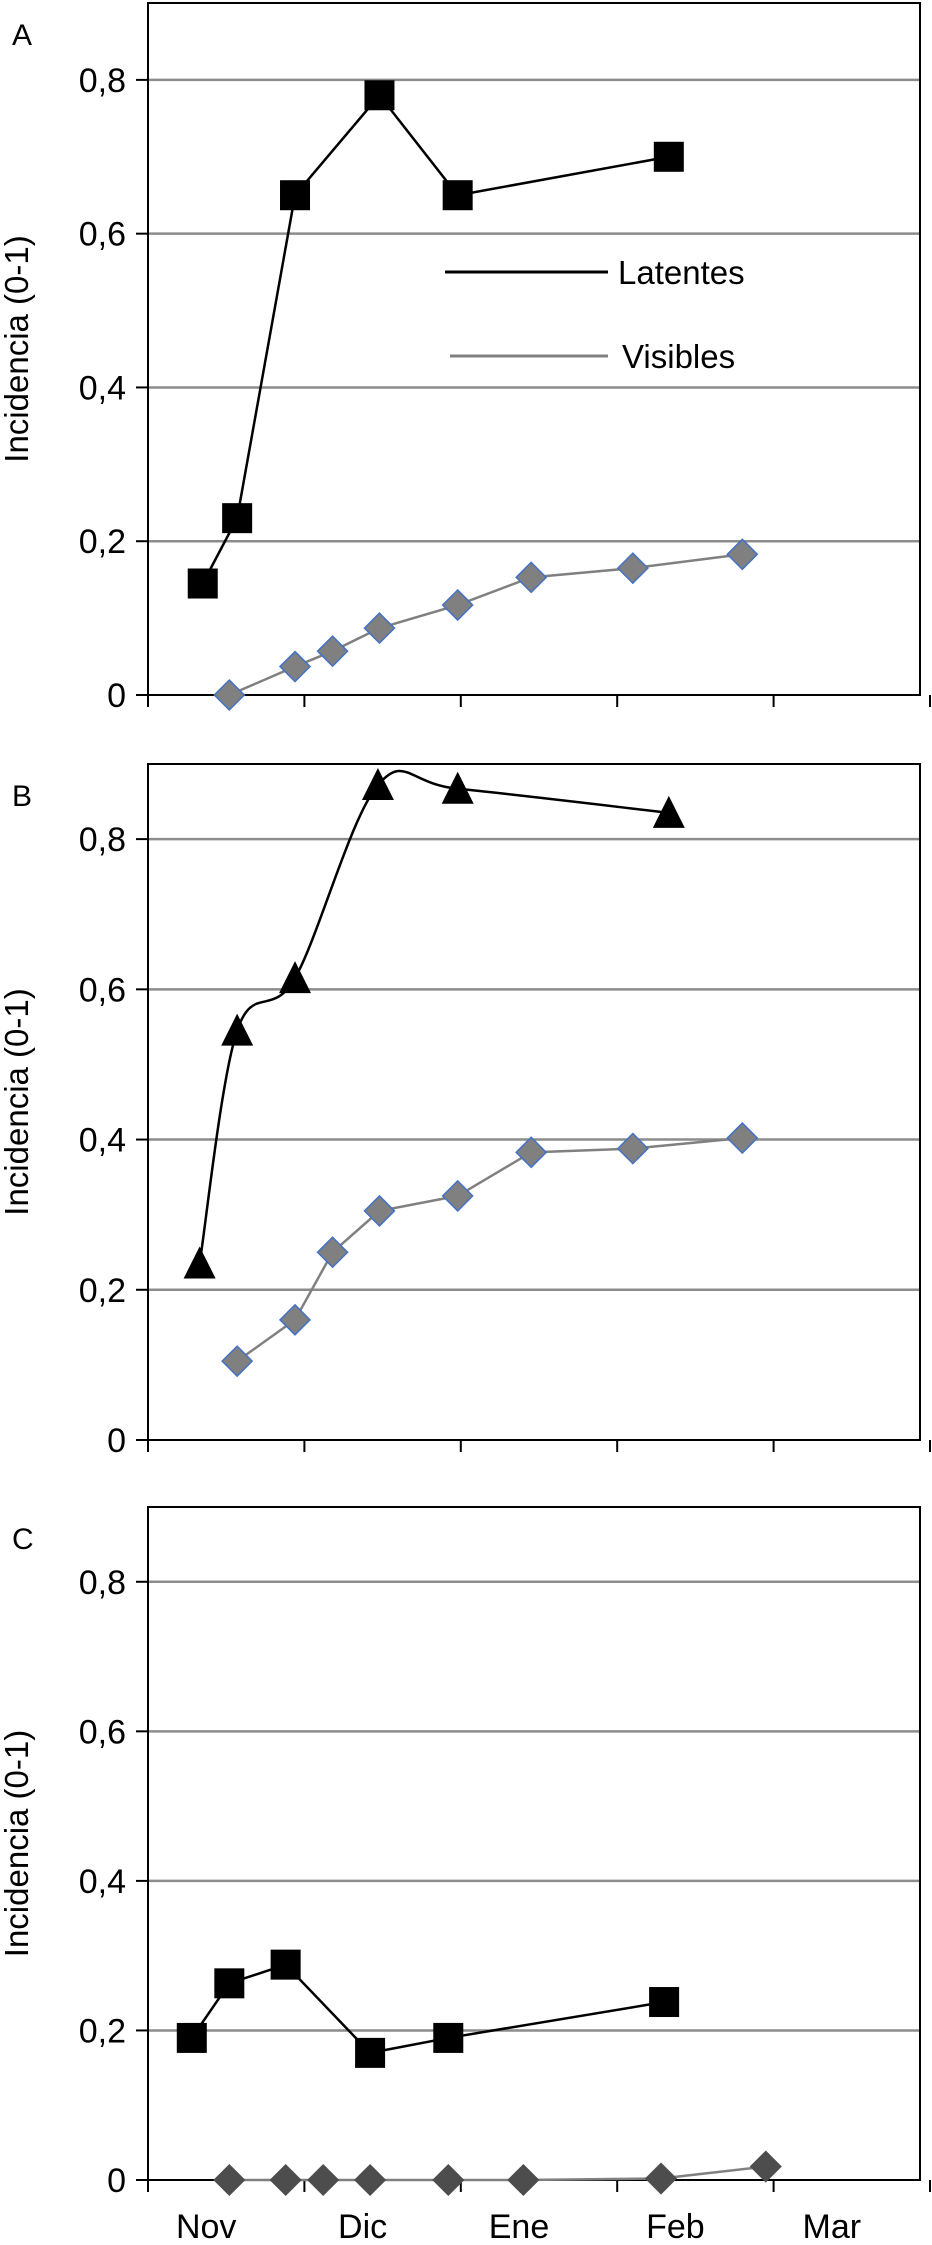  What do you see at coordinates (362, 2226) in the screenshot?
I see `x-tick-label: Dic` at bounding box center [362, 2226].